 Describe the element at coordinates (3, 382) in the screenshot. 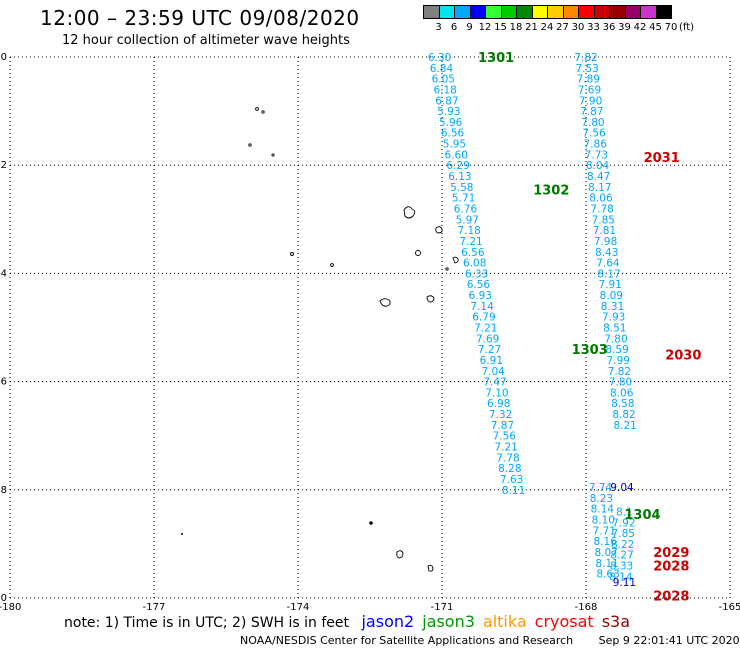

I see `lat-tick-label: -6` at that location.